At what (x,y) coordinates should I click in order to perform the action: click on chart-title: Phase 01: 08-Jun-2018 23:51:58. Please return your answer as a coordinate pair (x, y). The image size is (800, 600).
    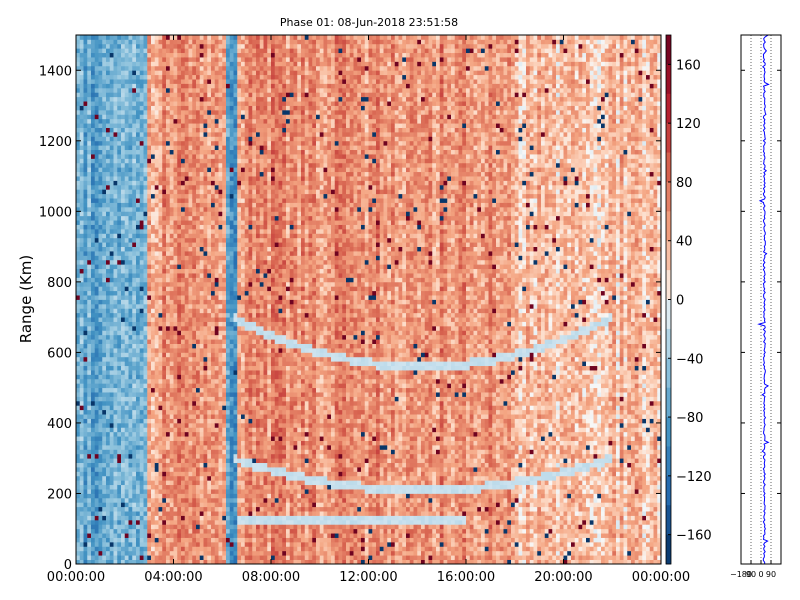
    Looking at the image, I should click on (369, 22).